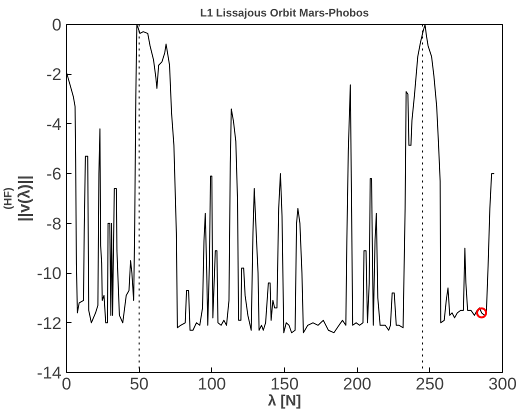  What do you see at coordinates (212, 384) in the screenshot?
I see `x-tick-label: 100` at bounding box center [212, 384].